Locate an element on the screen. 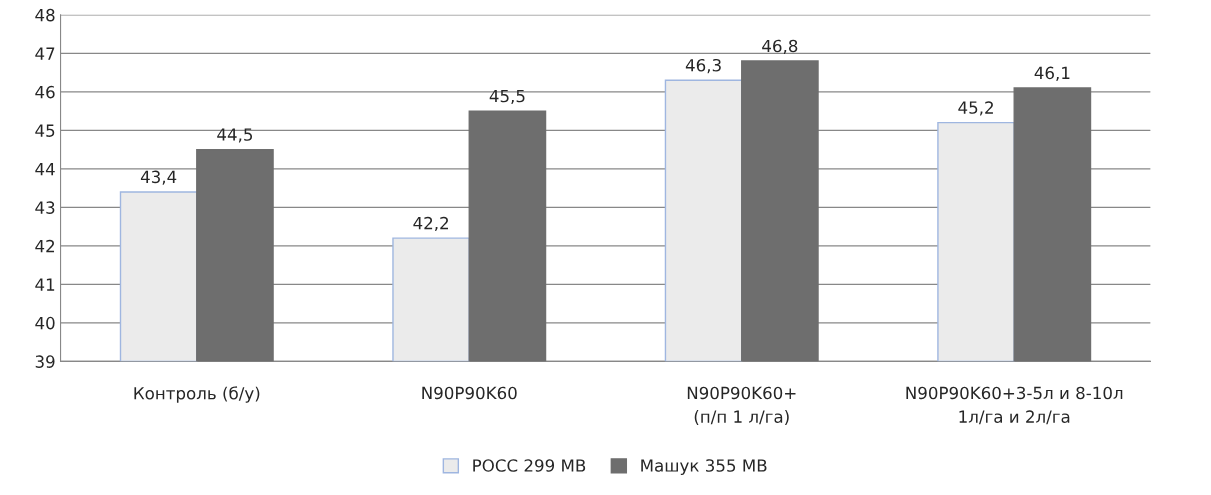  y-tick-label: 40 is located at coordinates (45, 323).